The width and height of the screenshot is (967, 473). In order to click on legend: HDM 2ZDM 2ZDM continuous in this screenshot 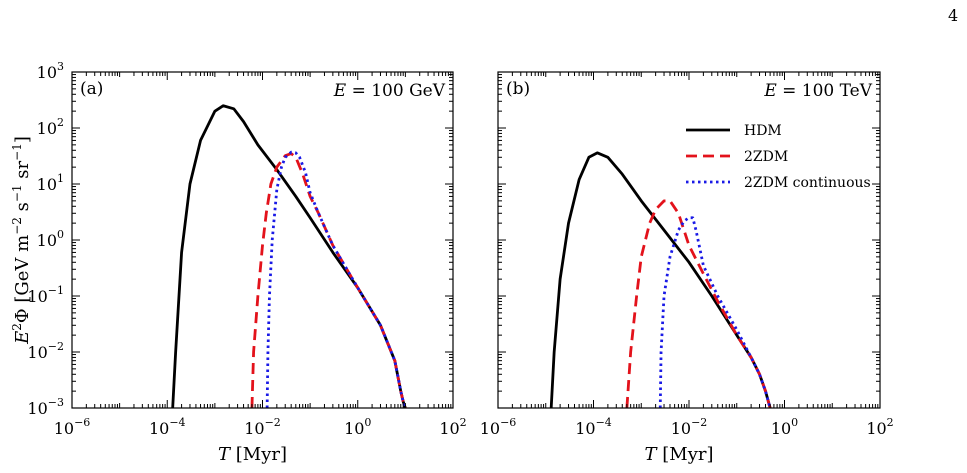, I will do `click(778, 157)`.